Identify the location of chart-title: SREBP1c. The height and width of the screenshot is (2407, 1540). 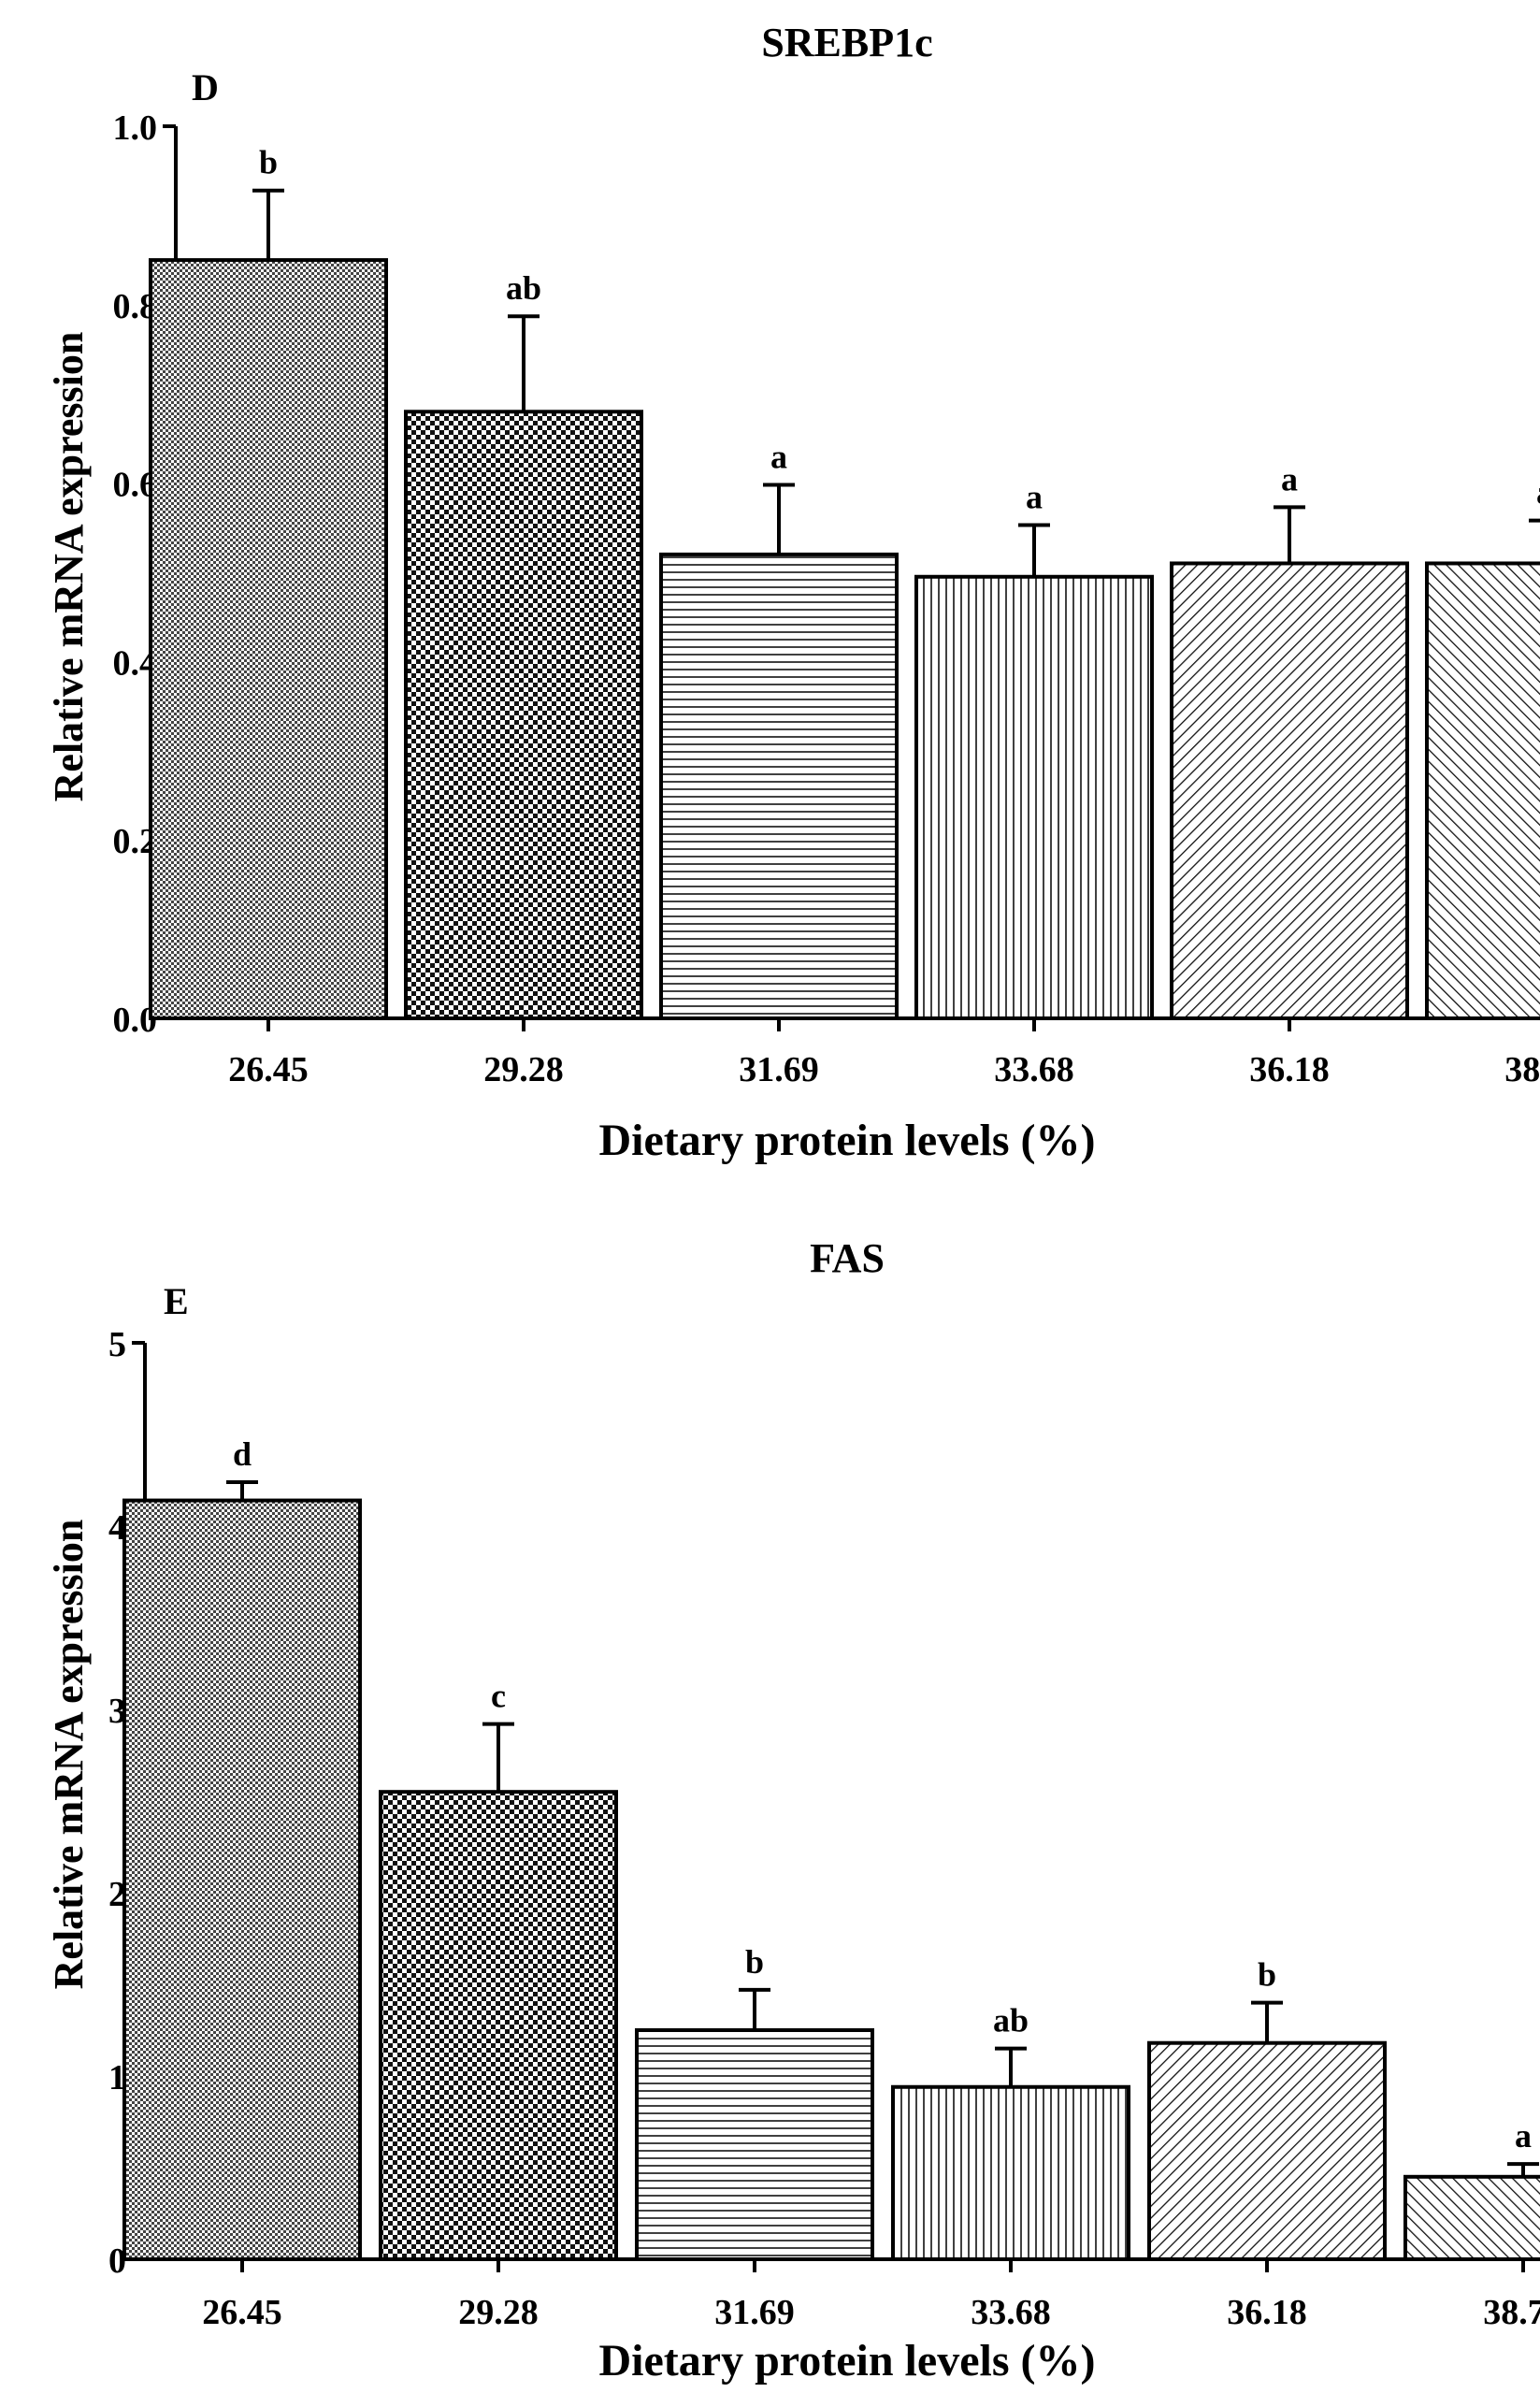
(846, 42).